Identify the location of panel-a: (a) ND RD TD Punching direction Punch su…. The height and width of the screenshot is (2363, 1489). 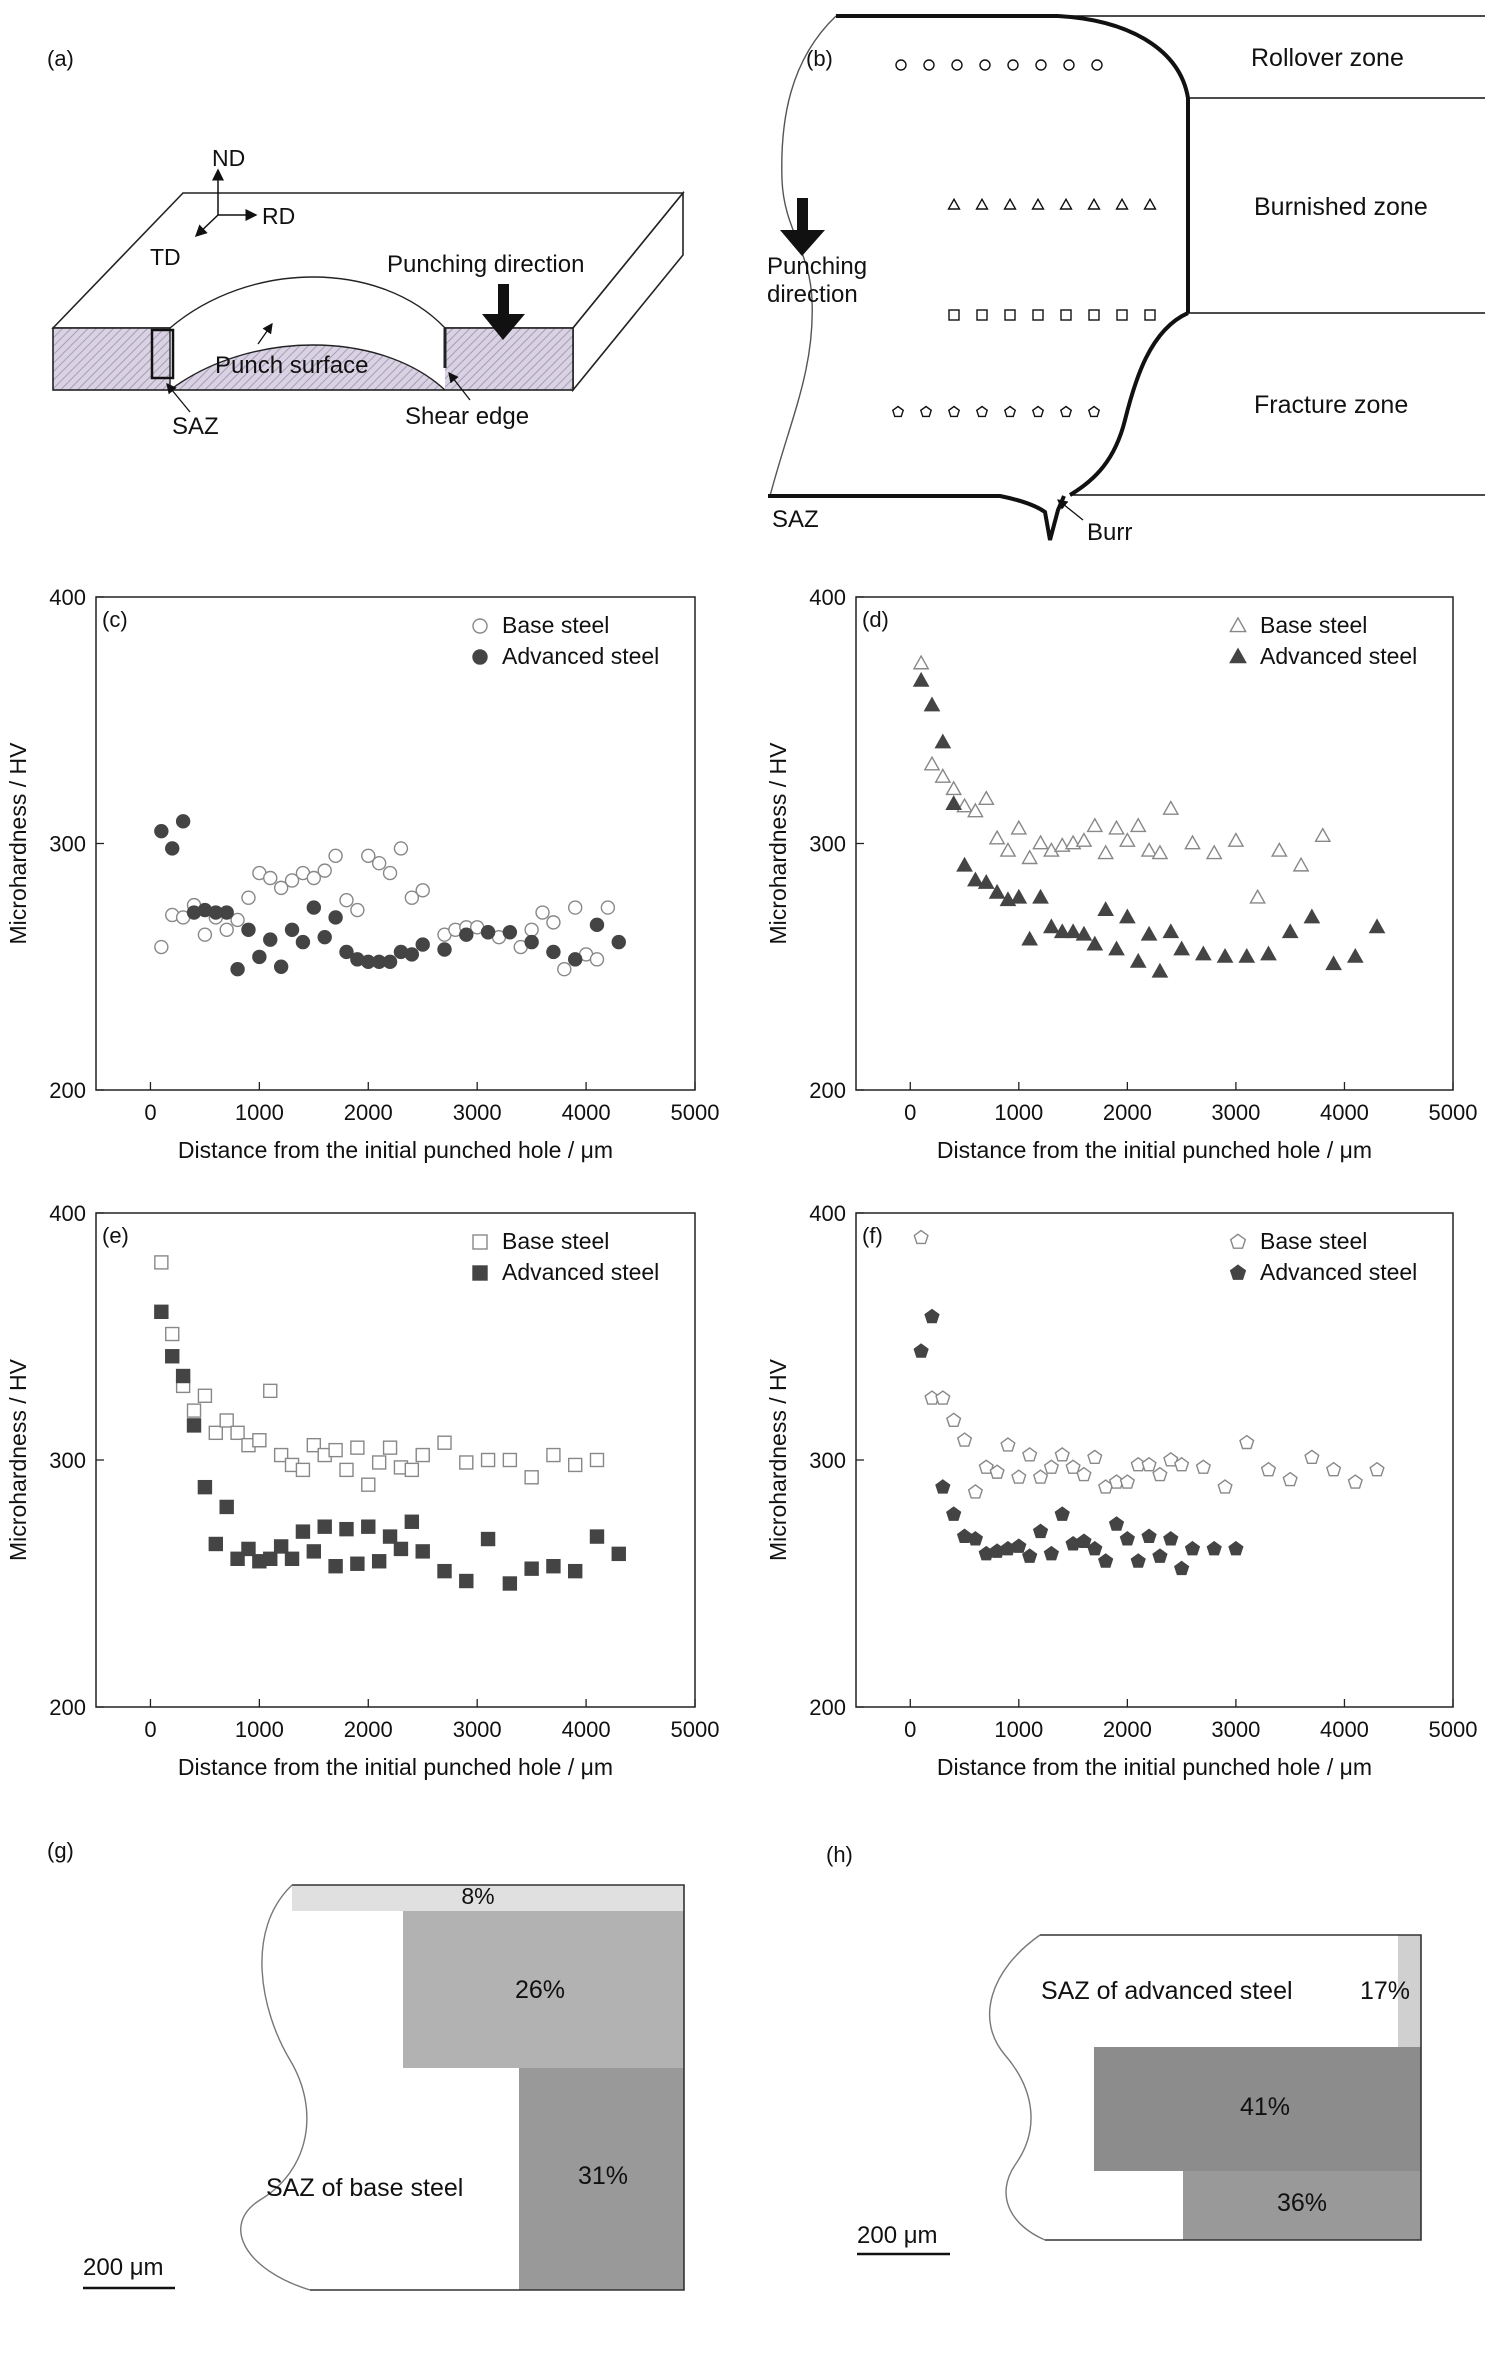
(366, 243).